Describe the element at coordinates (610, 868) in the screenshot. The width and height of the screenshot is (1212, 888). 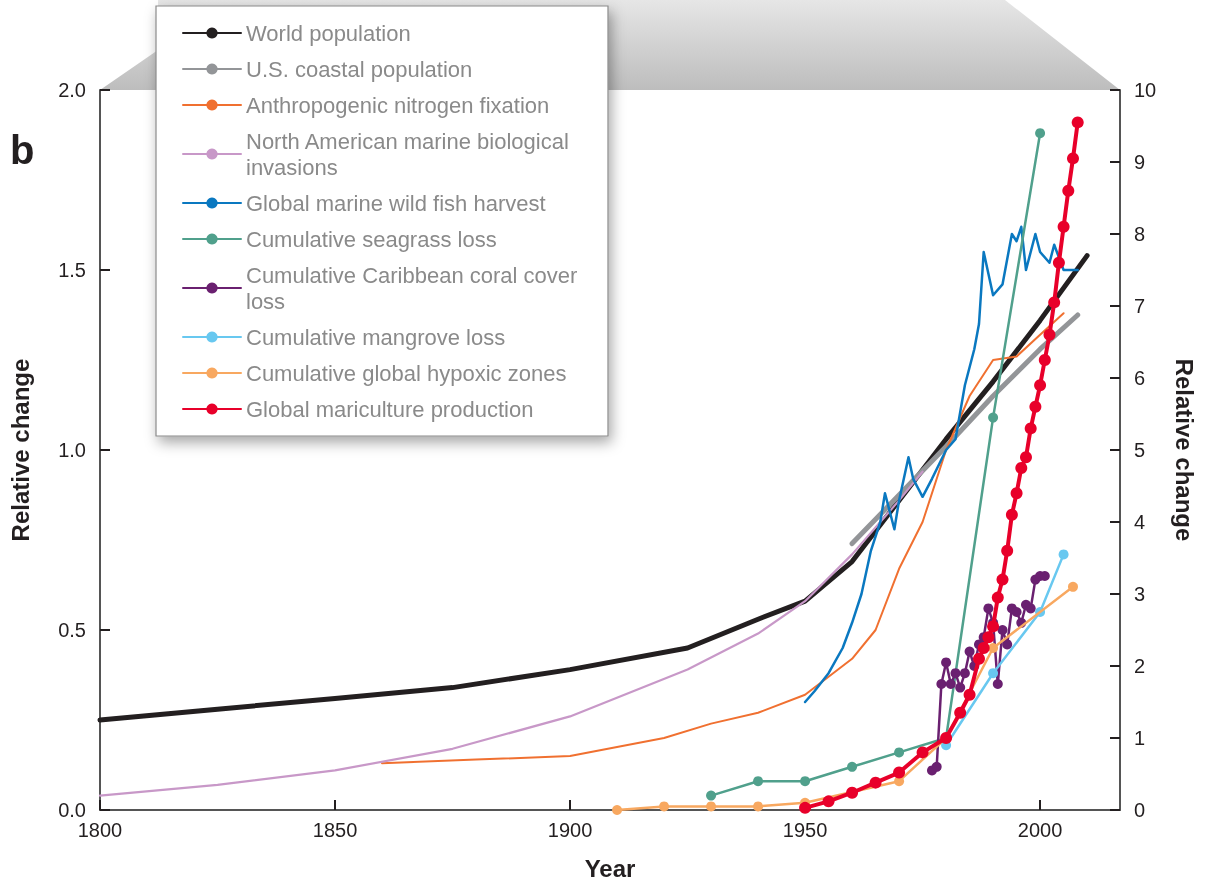
I see `x-axis-title: Year` at that location.